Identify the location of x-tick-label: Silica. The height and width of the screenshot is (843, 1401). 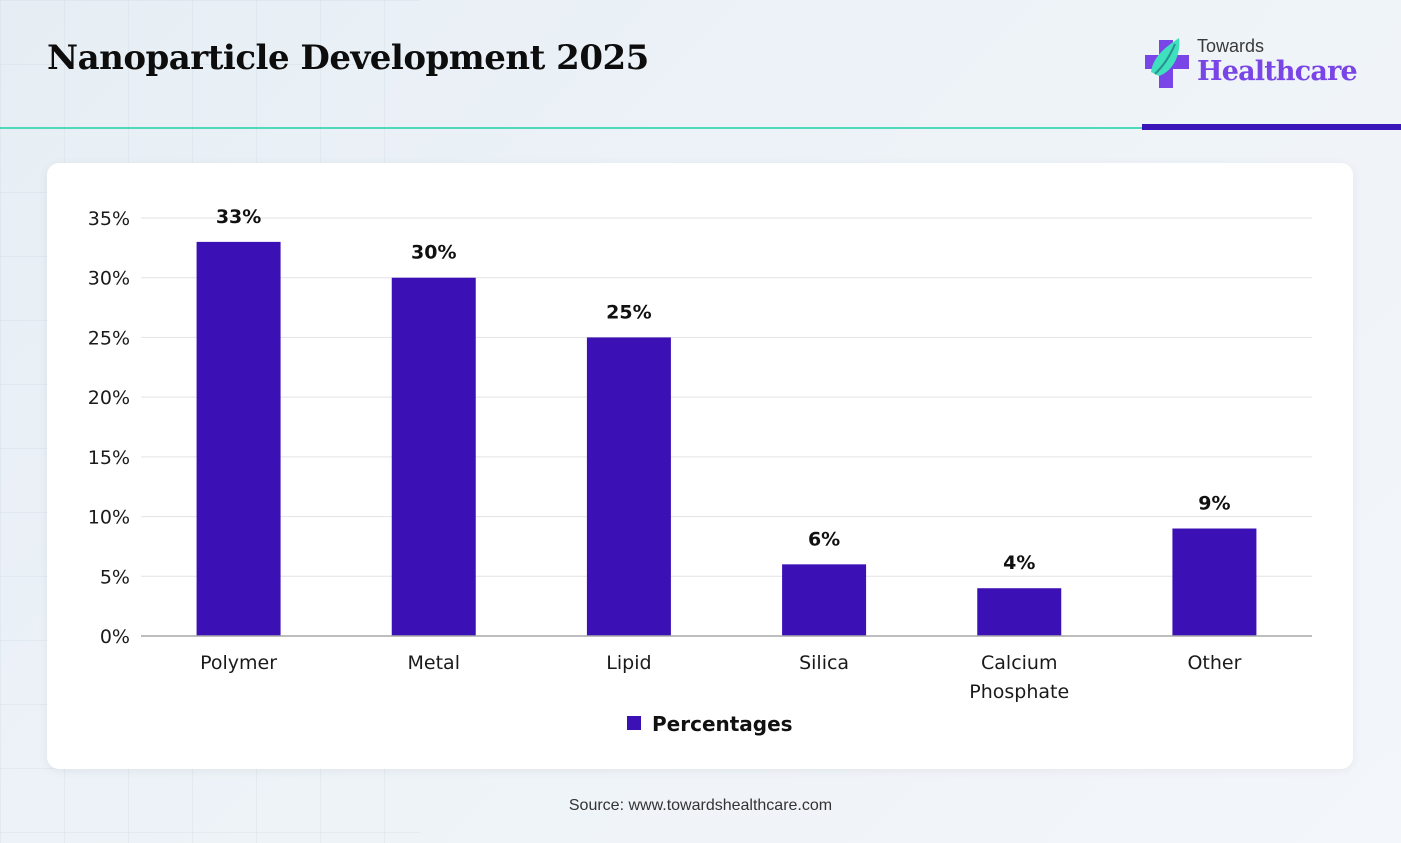
(824, 663).